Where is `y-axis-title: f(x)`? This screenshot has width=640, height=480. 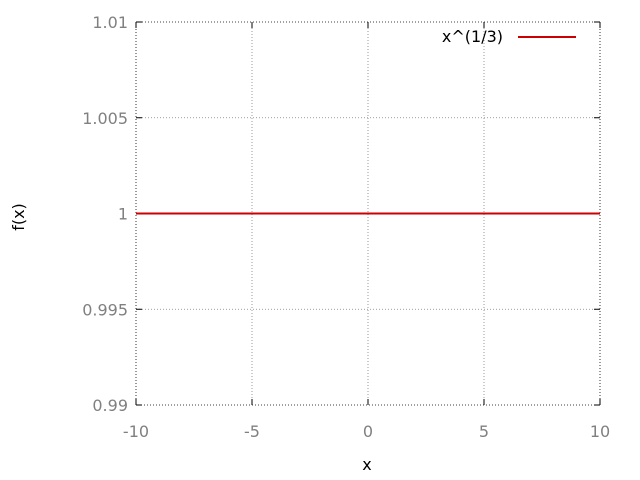 y-axis-title: f(x) is located at coordinates (18, 217).